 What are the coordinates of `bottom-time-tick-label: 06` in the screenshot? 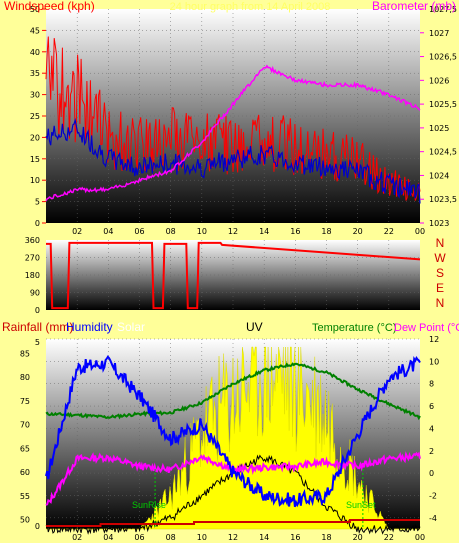 It's located at (139, 537).